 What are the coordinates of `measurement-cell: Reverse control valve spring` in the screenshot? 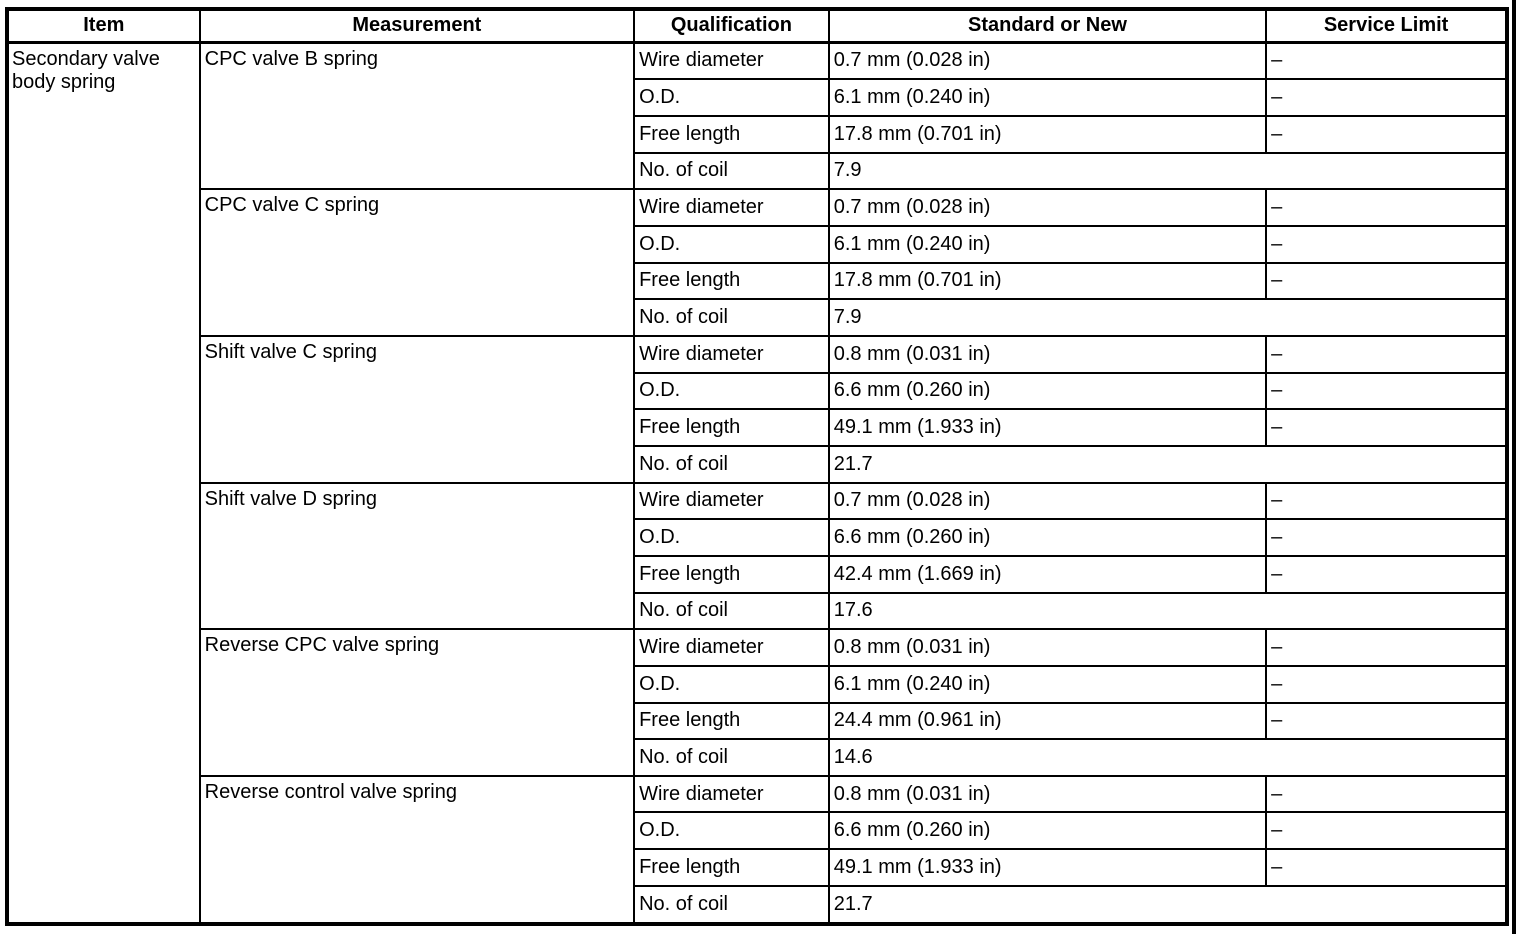 It's located at (417, 850).